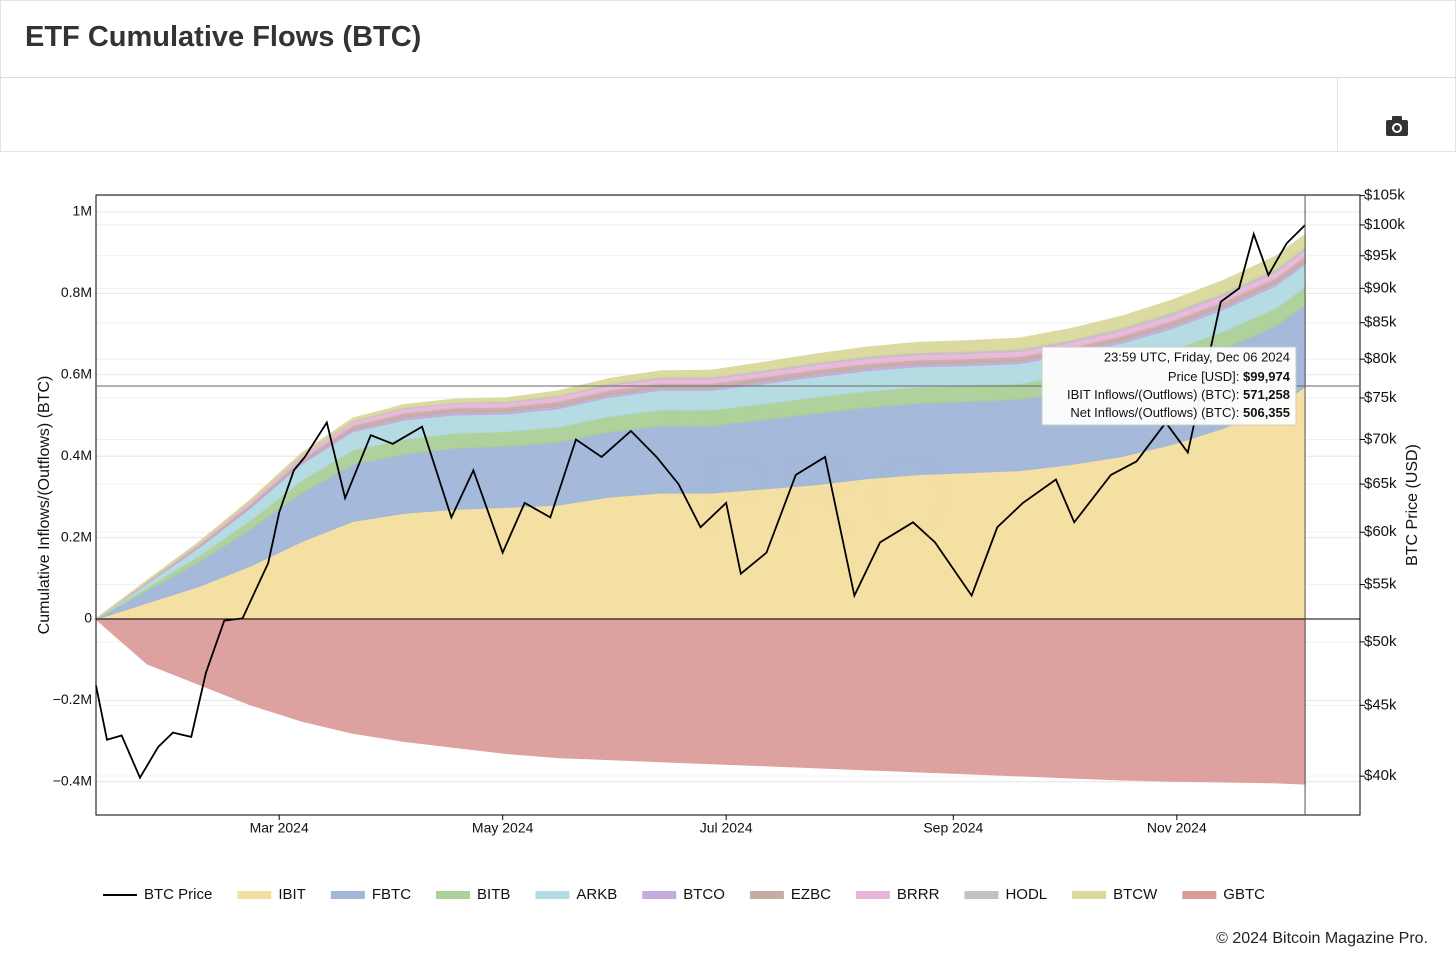 The height and width of the screenshot is (957, 1456). What do you see at coordinates (1197, 356) in the screenshot?
I see `tooltip-header: 23:59 UTC, Friday, Dec 06 2024` at bounding box center [1197, 356].